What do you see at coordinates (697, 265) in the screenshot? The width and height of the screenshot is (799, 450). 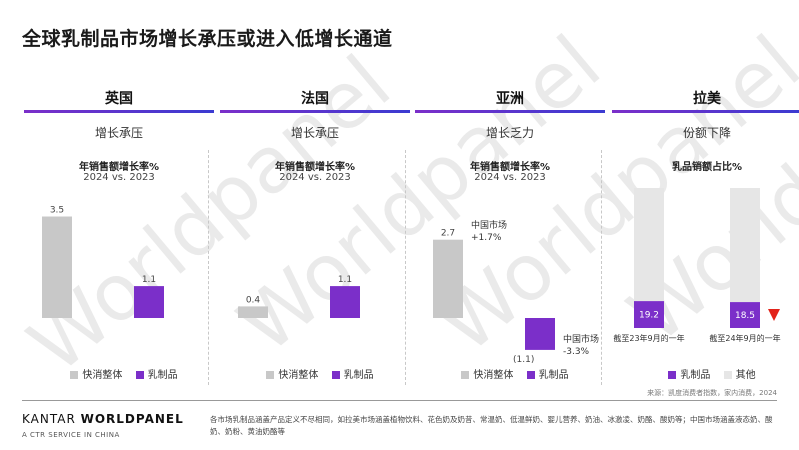 I see `chart-latam: 19.2 截至23年9月的一年 18.5 截至24年9月的一年` at bounding box center [697, 265].